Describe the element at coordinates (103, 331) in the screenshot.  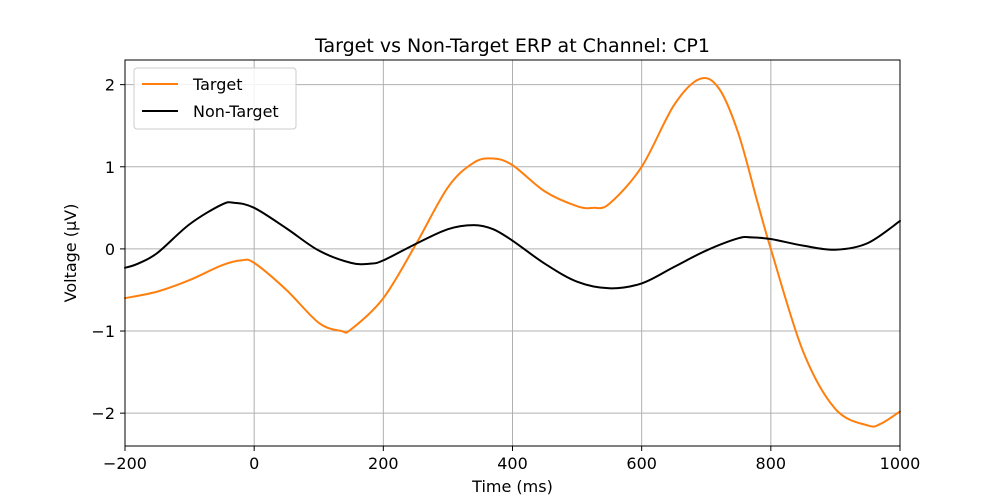
I see `y-tick-label: −1` at that location.